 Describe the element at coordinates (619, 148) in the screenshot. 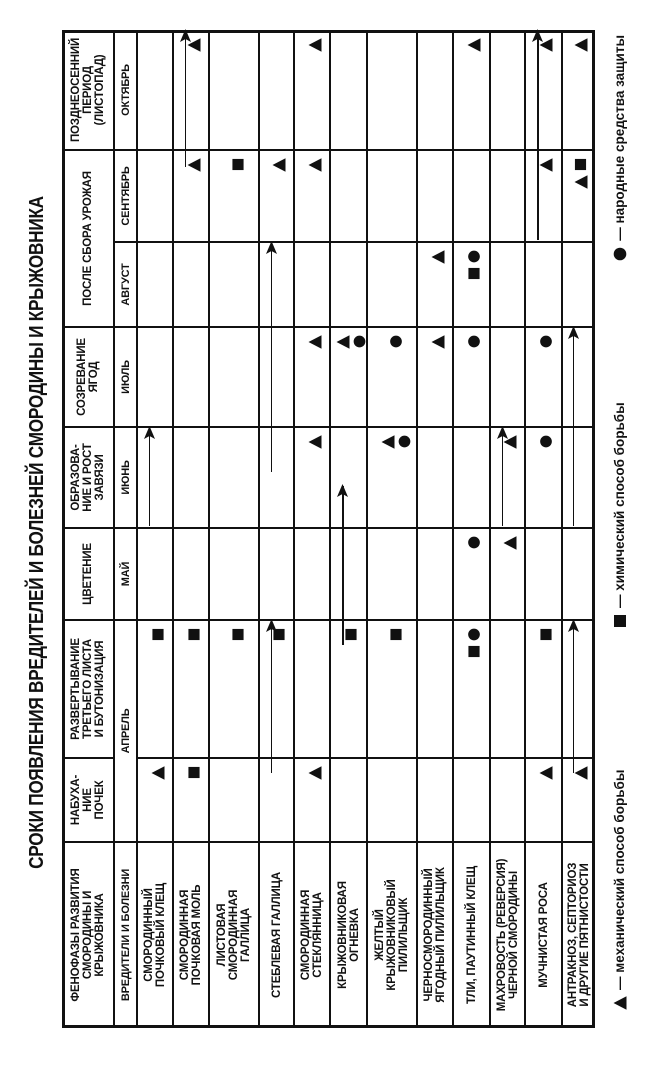

I see `legend-item-circle: — народные средства защиты` at that location.